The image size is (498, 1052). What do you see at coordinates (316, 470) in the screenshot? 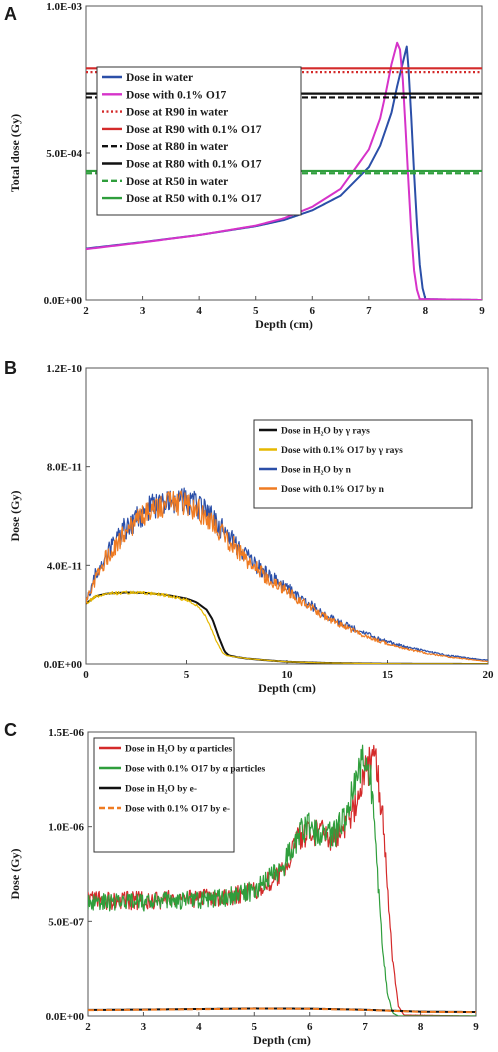
I see `legend-label-dose-in-h-o-by-n: Dose in H₂O by n` at bounding box center [316, 470].